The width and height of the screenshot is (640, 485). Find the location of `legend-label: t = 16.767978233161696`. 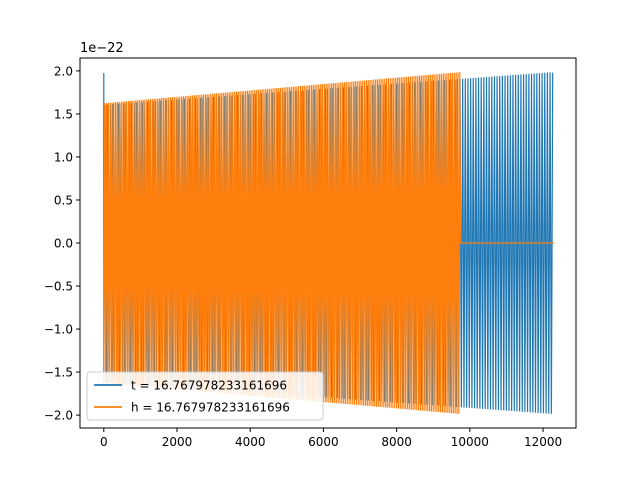

legend-label: t = 16.767978233161696 is located at coordinates (209, 386).